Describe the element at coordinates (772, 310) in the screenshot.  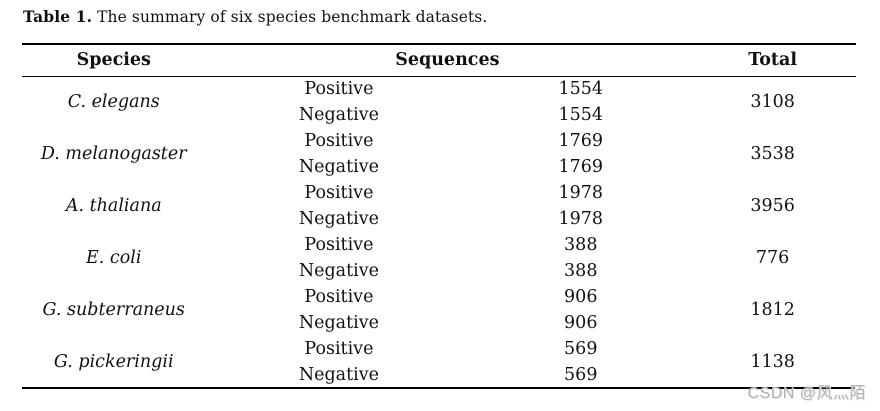
I see `total-count: 1812` at that location.